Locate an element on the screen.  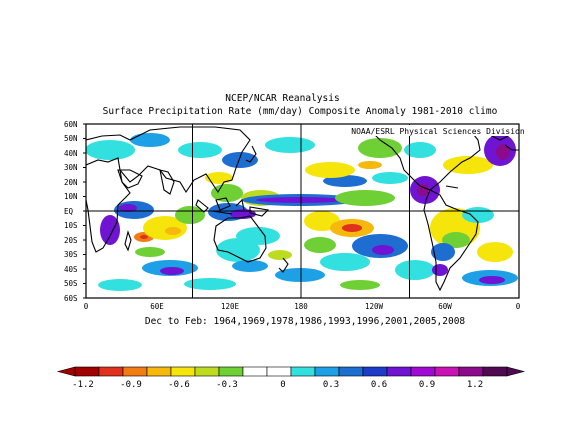
credit-text: NOAA/ESRL Physical Sciences Division is located at coordinates (438, 131).